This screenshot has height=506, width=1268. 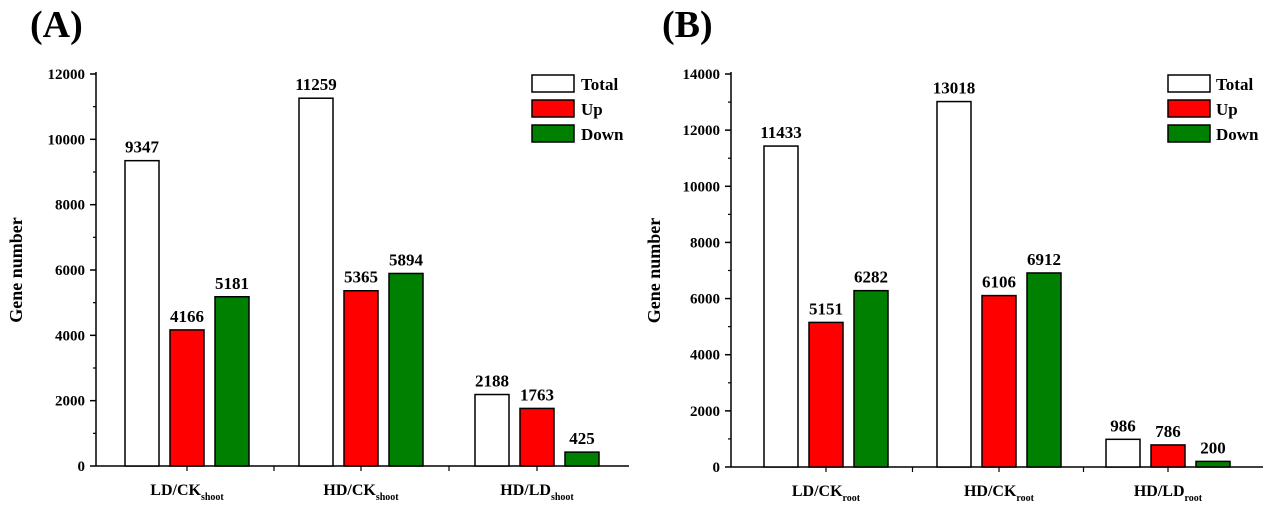 I want to click on x-category-label: HD/LDroot, so click(x=1168, y=493).